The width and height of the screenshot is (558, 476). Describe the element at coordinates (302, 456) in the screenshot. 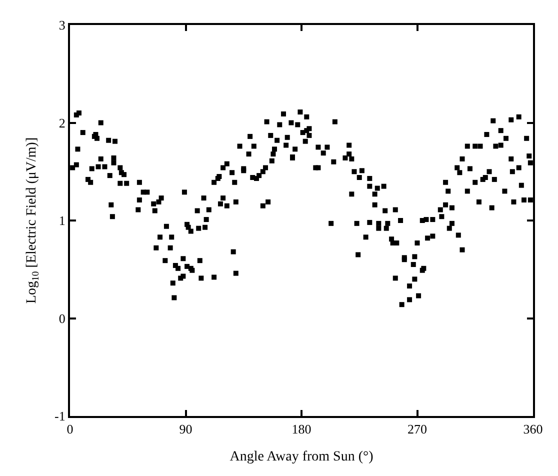

I see `x-axis-title: Angle Away from Sun (°)` at that location.